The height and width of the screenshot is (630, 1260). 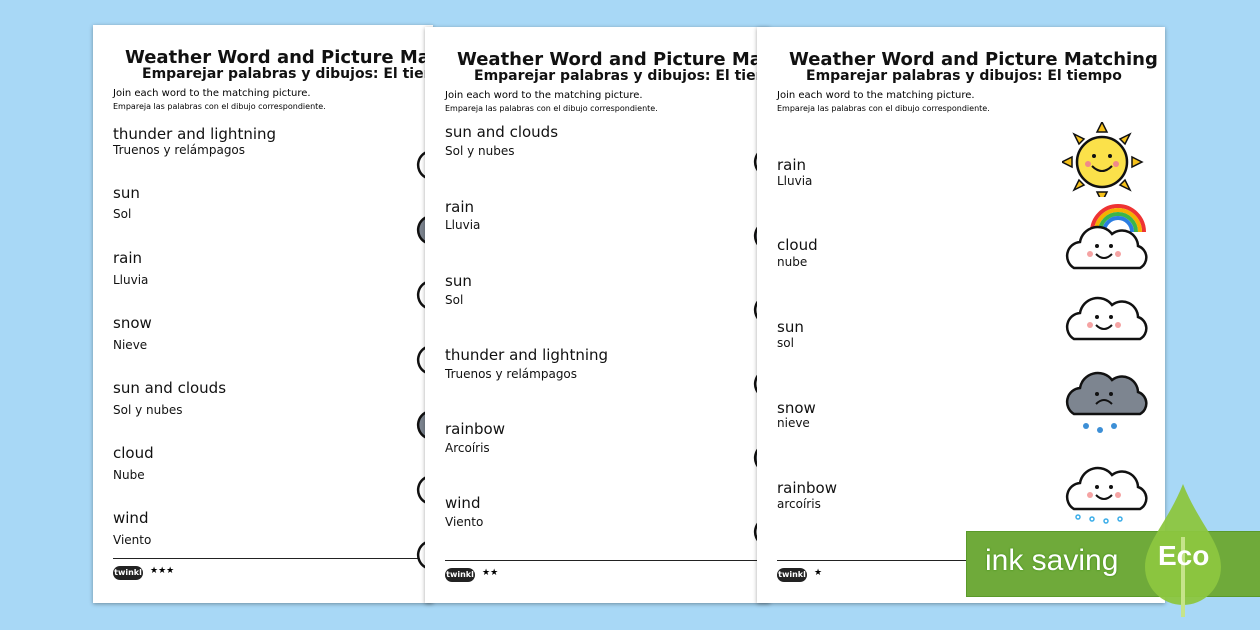 What do you see at coordinates (502, 132) in the screenshot?
I see `word-0: sun and clouds` at bounding box center [502, 132].